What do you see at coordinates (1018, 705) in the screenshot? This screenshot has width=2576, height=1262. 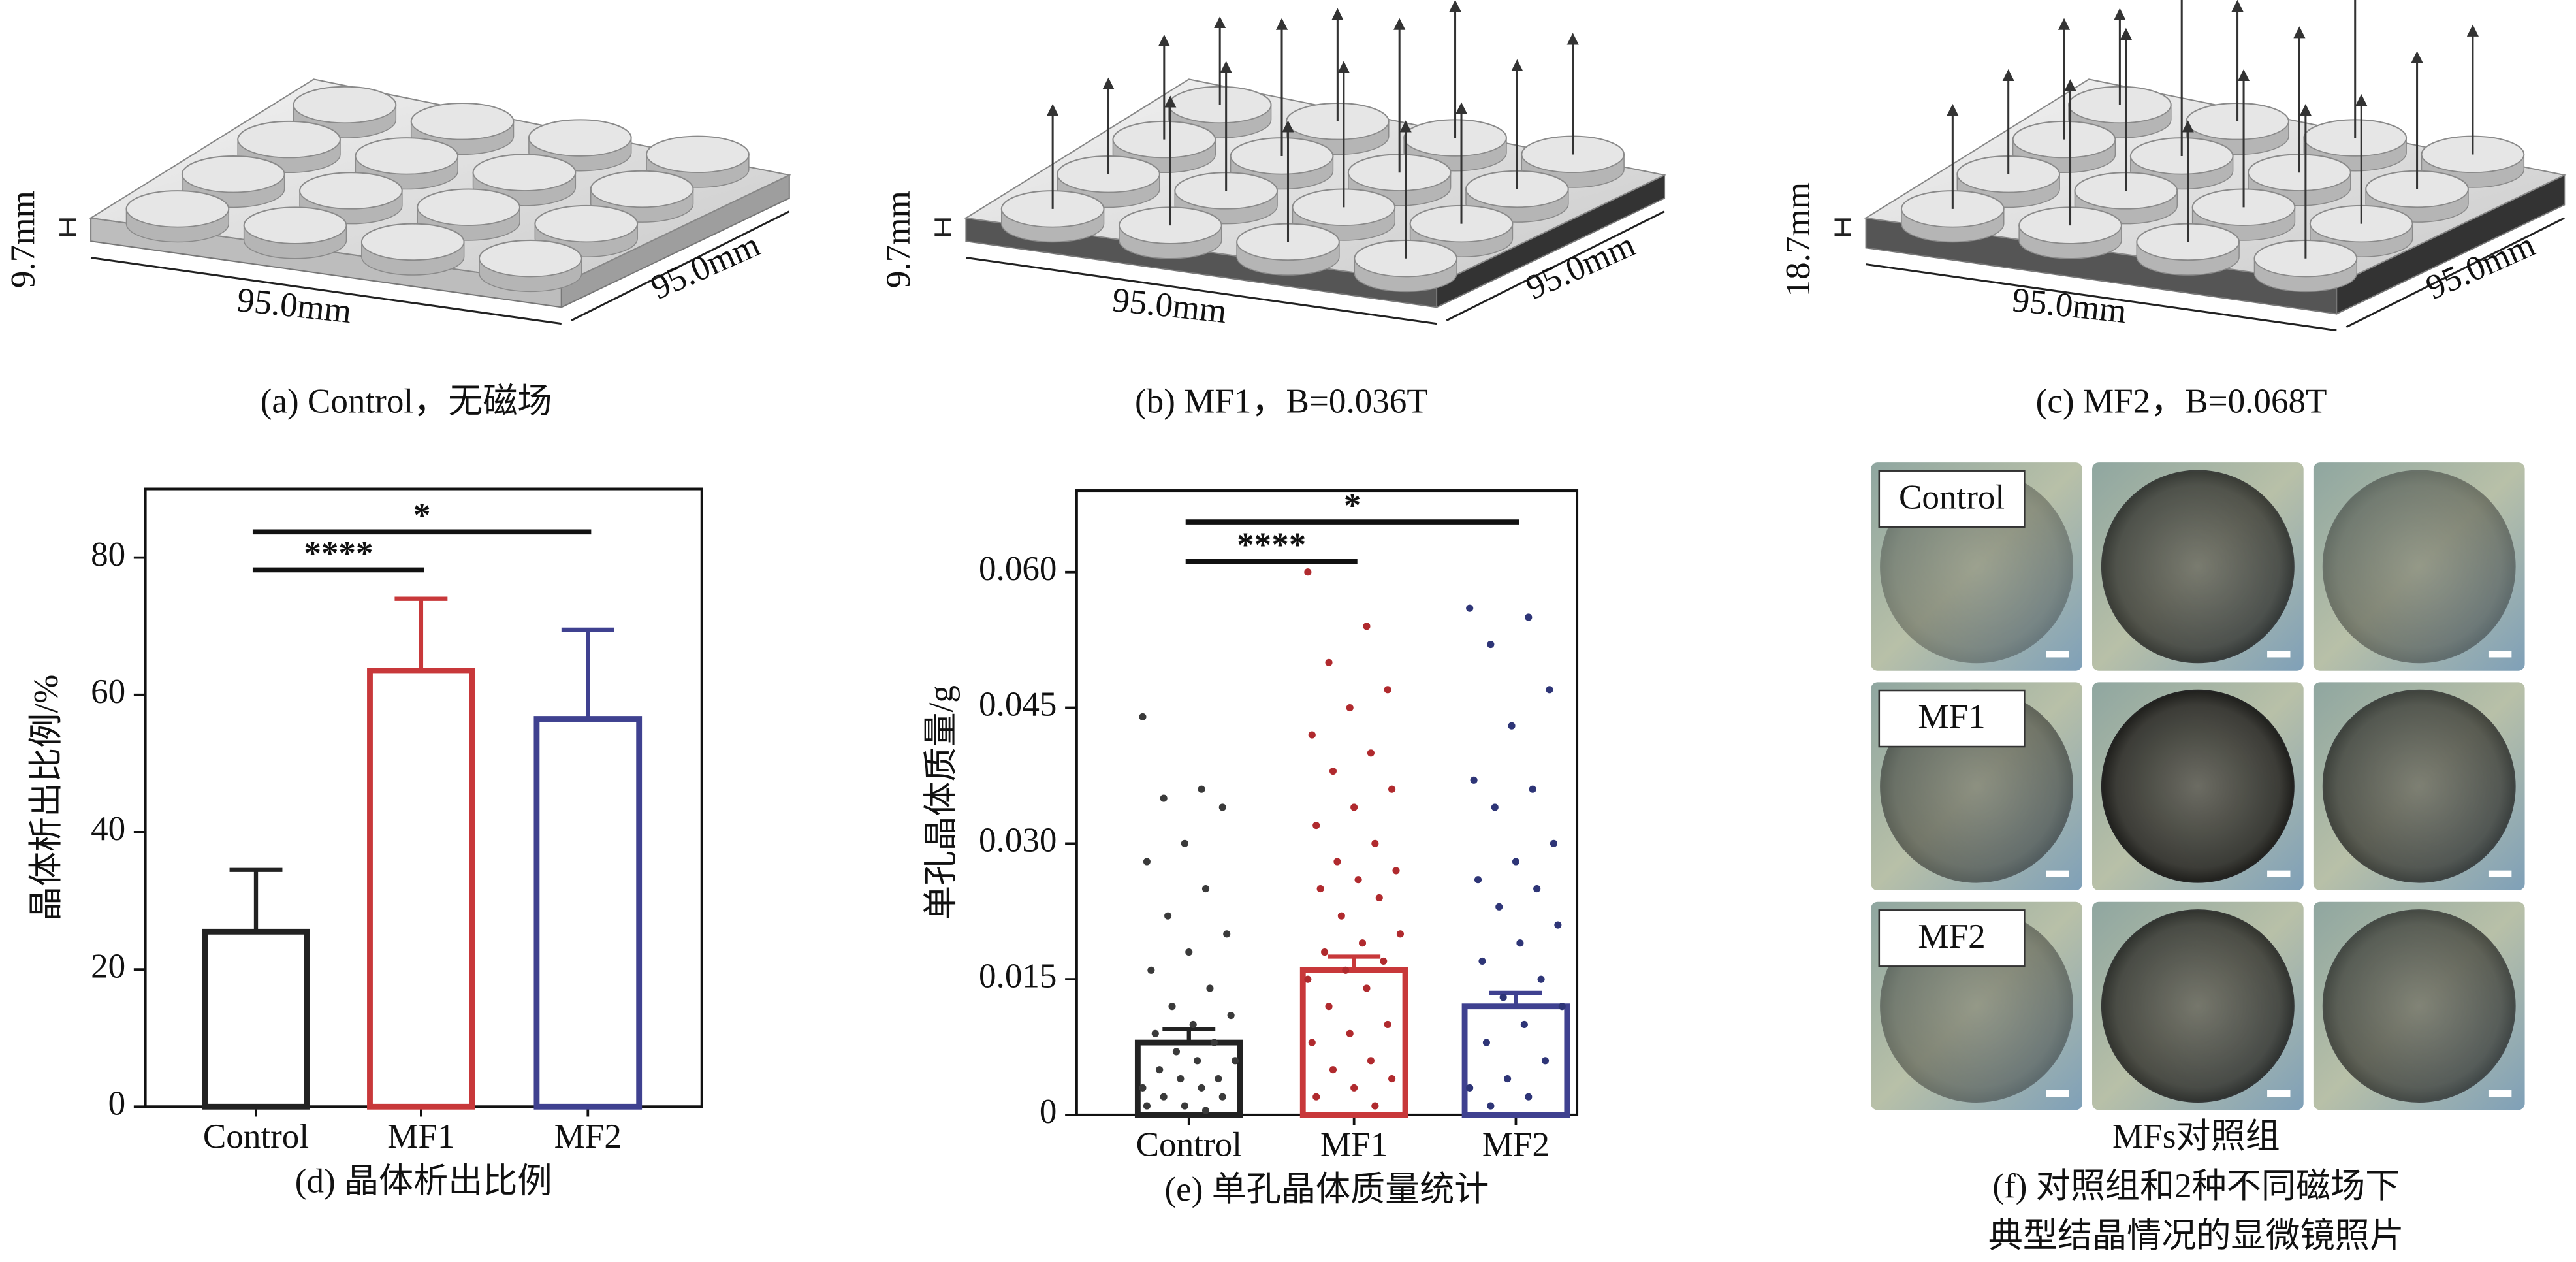 I see `y-tick-label: 0.045` at bounding box center [1018, 705].